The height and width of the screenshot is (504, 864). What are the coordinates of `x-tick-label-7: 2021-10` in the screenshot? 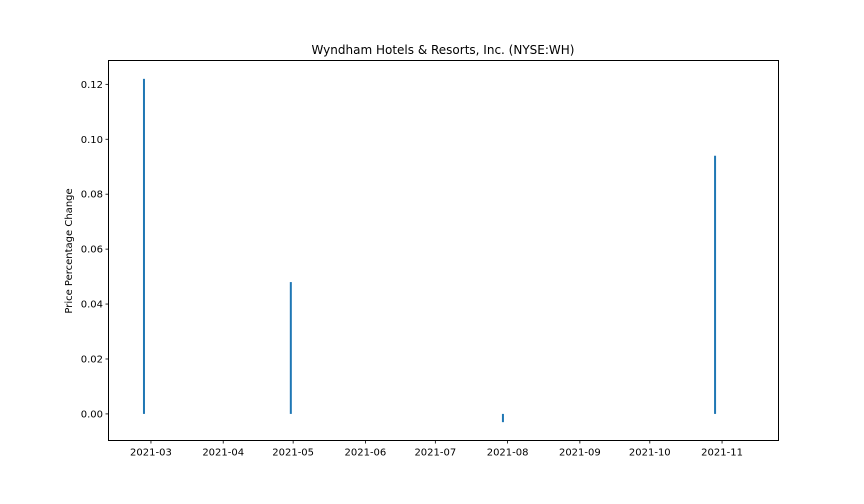 It's located at (650, 453).